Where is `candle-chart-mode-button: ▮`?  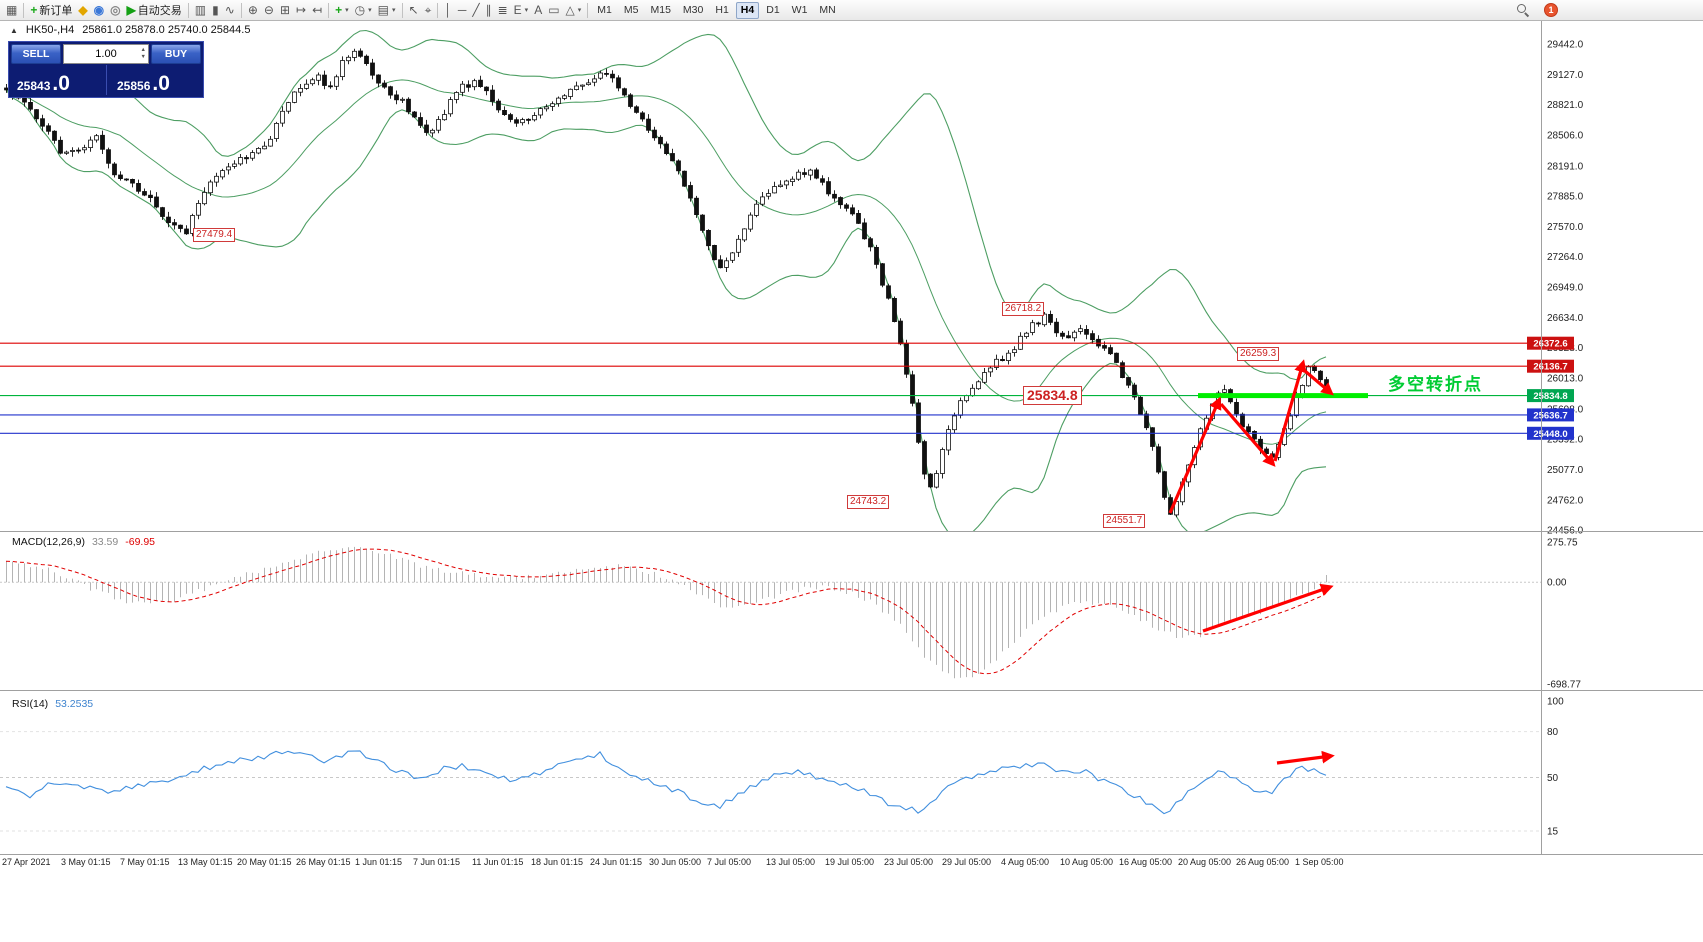
candle-chart-mode-button: ▮ is located at coordinates (215, 10).